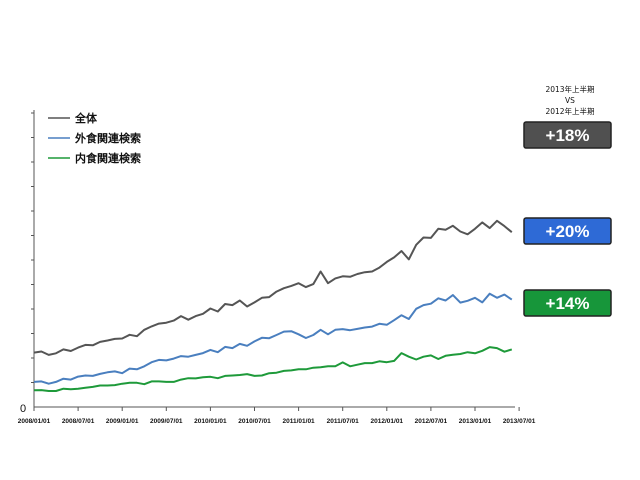  What do you see at coordinates (343, 421) in the screenshot?
I see `x-tick-label: 2011/07/01` at bounding box center [343, 421].